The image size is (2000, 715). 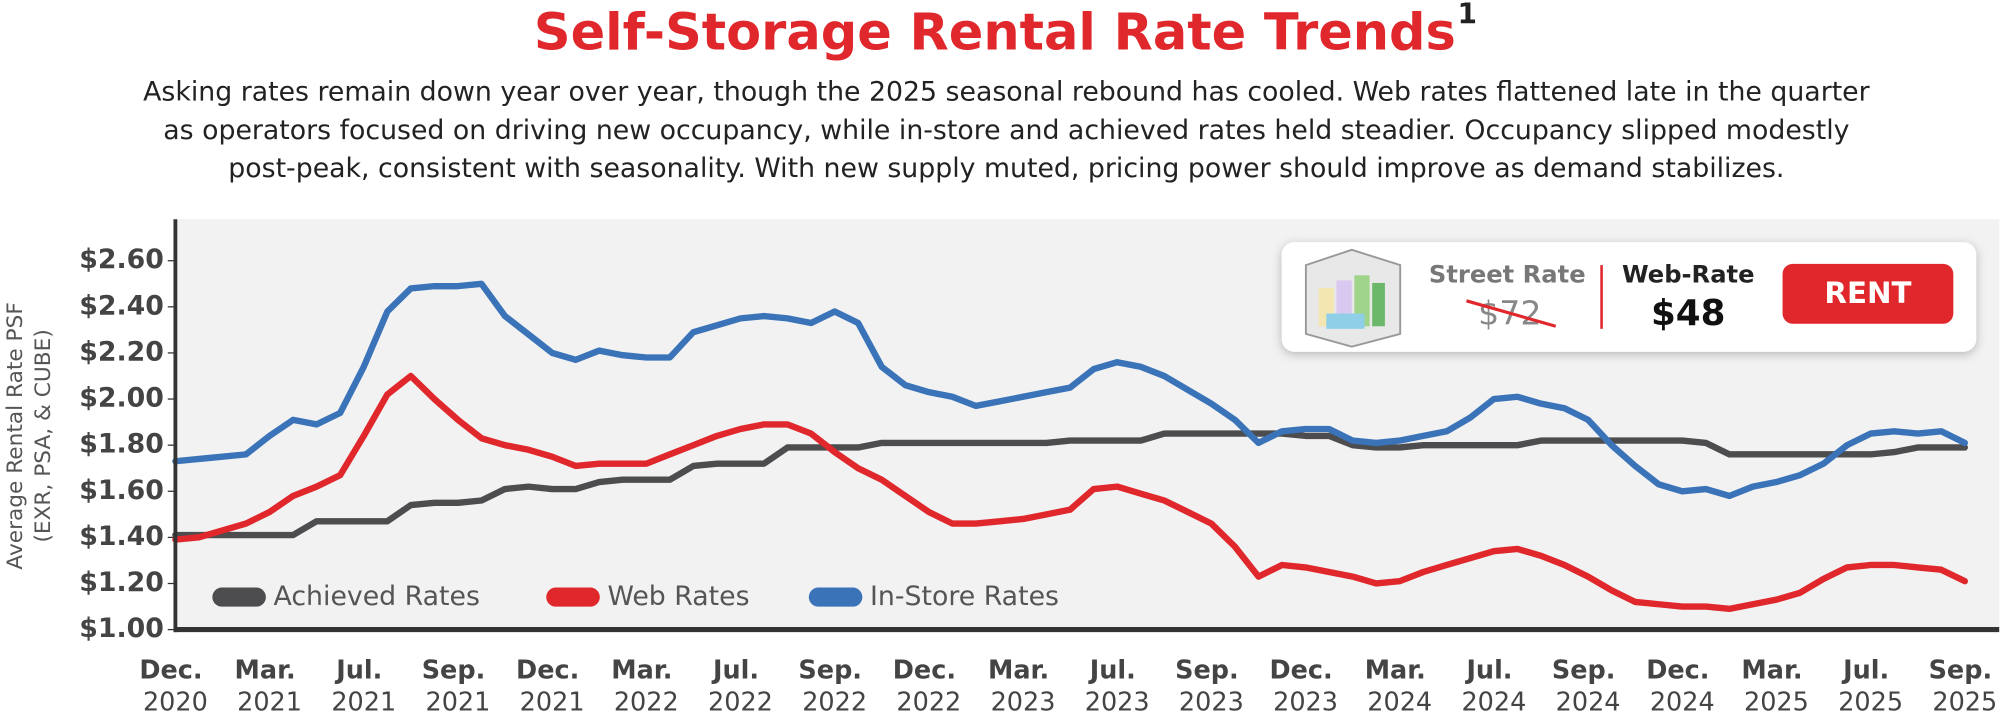 I want to click on x-tick-label: Mar. 2022, so click(x=646, y=685).